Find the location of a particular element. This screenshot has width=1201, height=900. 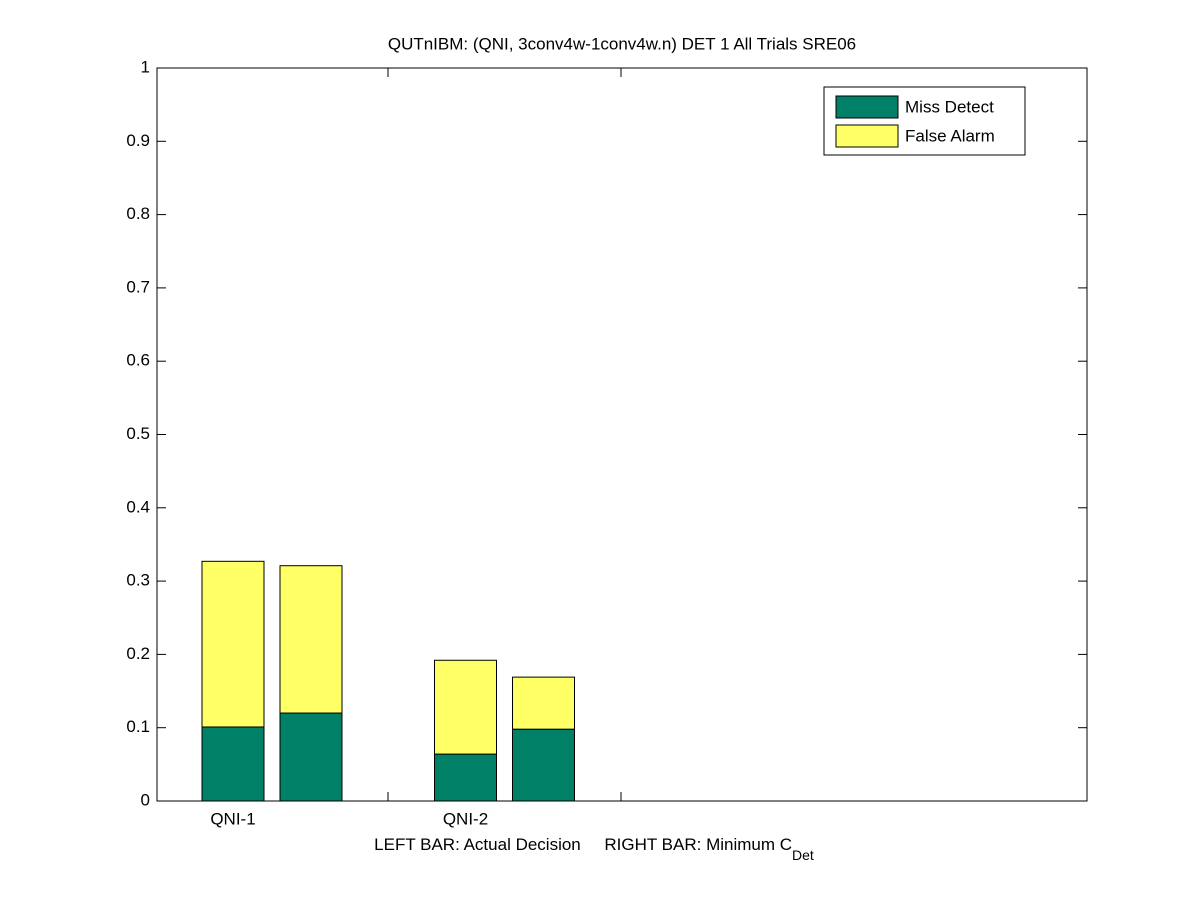

x-tick-label: QNI-1 is located at coordinates (232, 818).